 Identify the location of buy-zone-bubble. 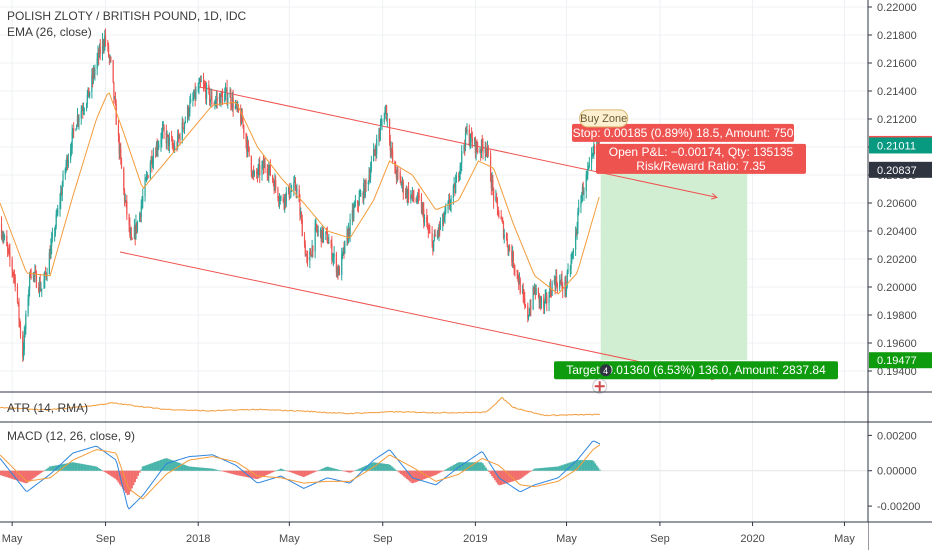
(604, 118).